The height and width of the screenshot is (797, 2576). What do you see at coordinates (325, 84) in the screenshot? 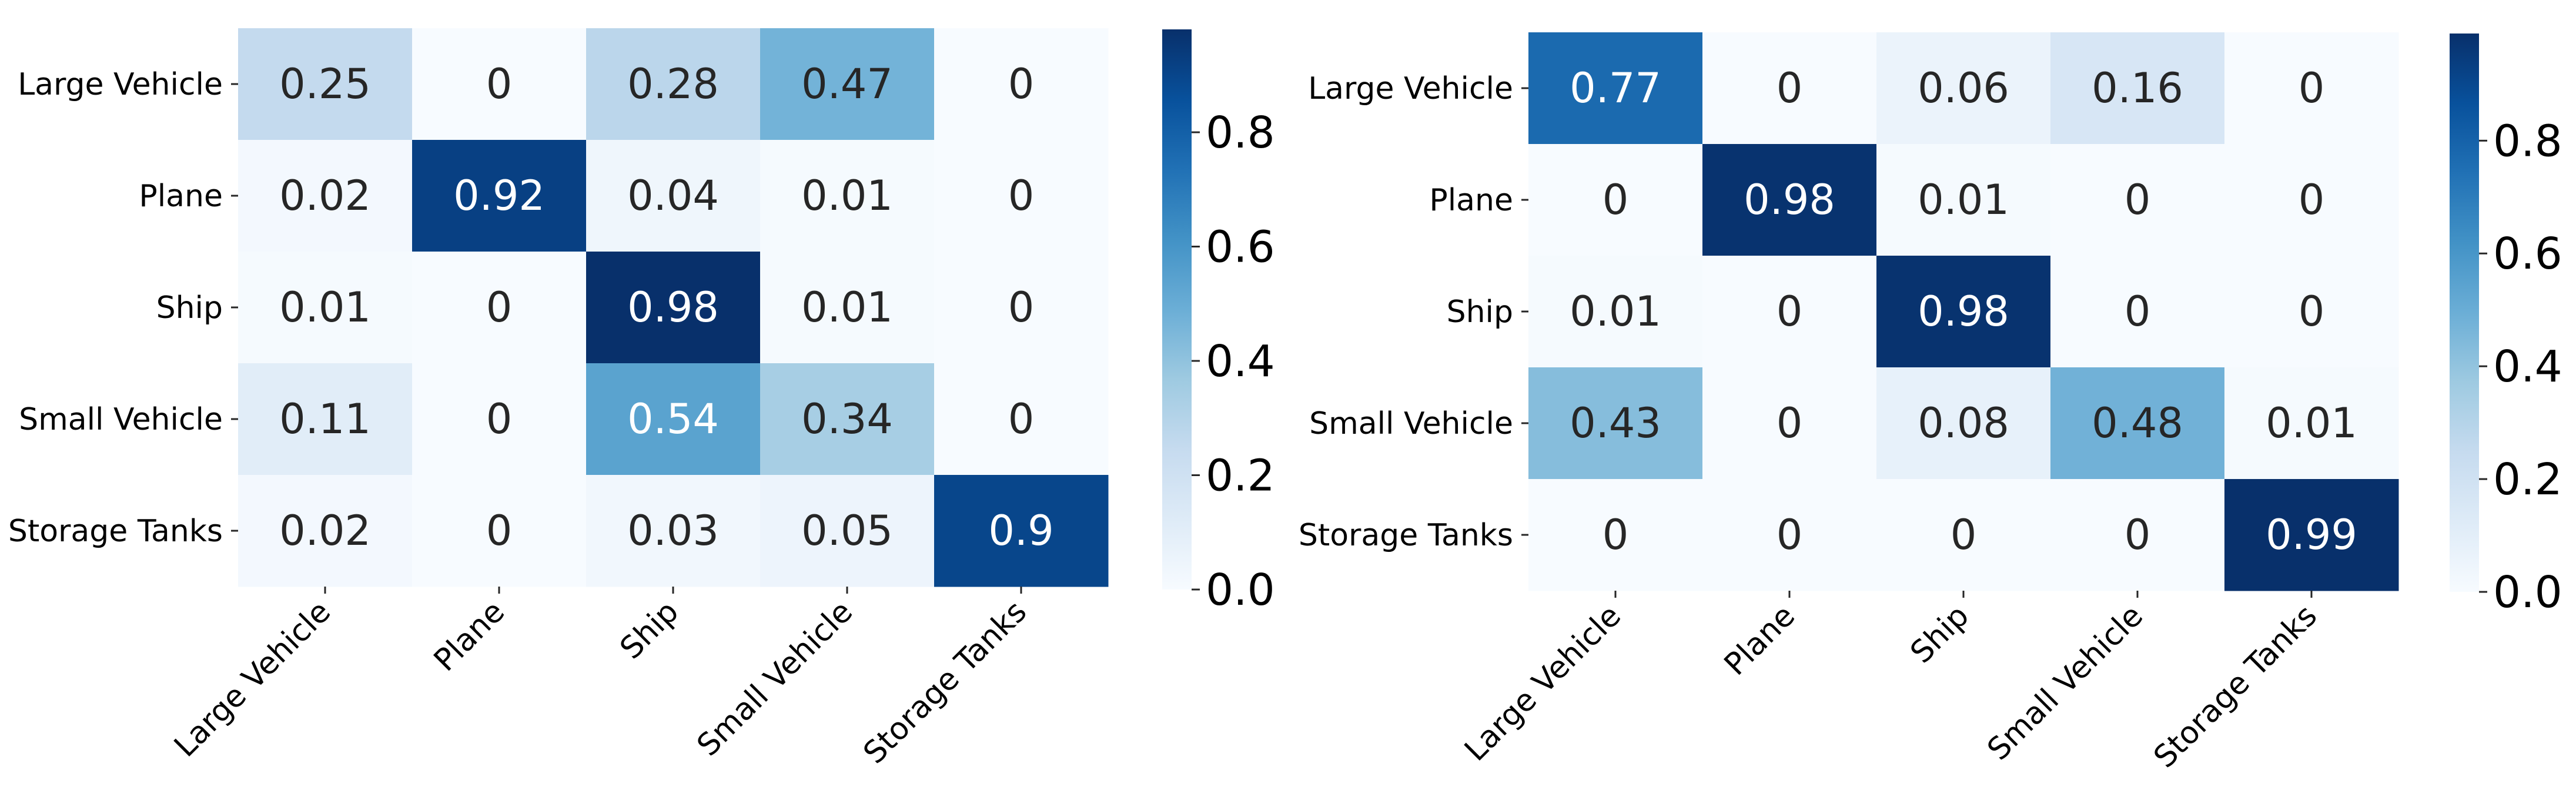
I see `cell-value-label: 0.25` at bounding box center [325, 84].